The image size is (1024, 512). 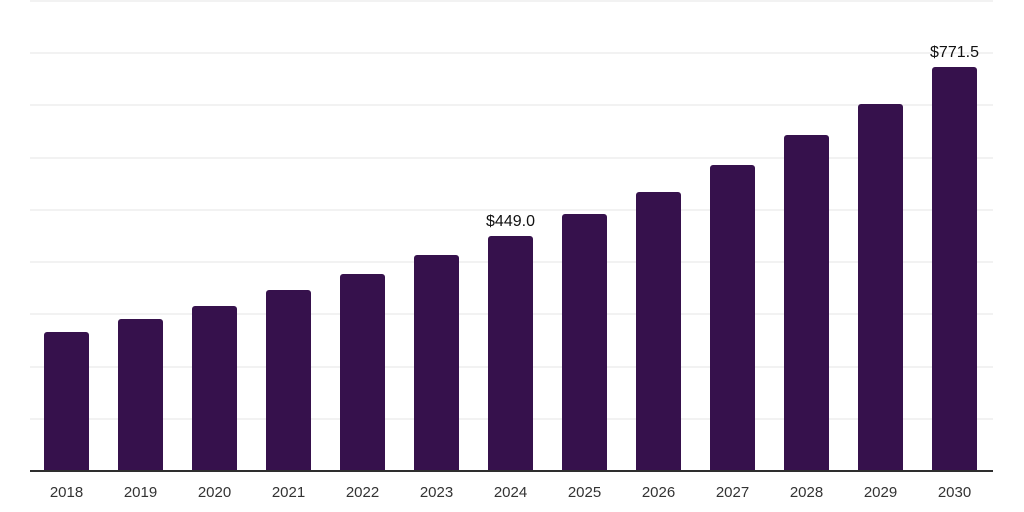 I want to click on bar-2027, so click(x=732, y=317).